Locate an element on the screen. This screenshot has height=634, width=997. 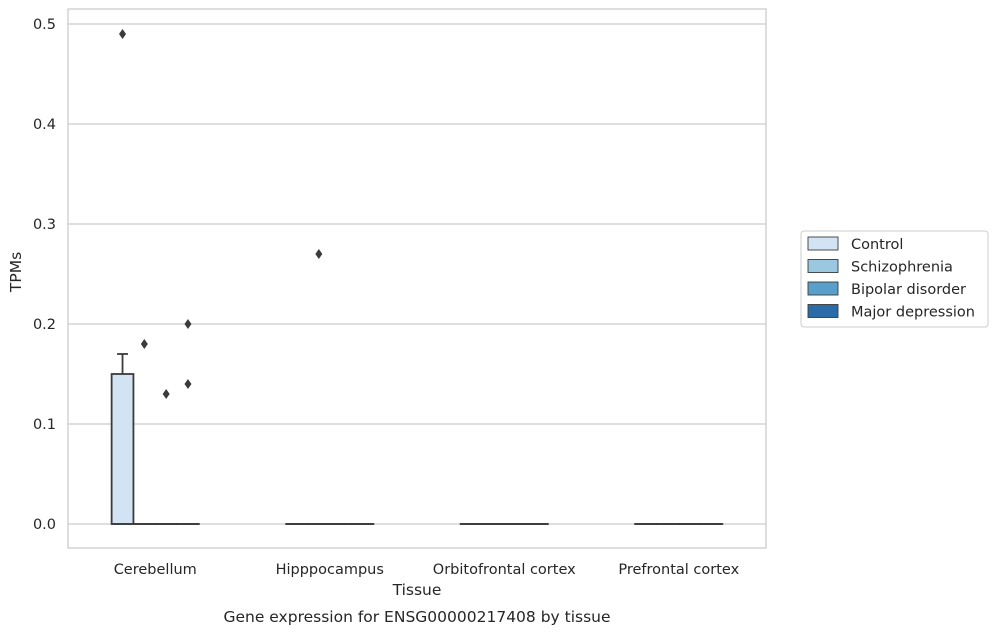
y-tick-label: 0.5 is located at coordinates (44, 25).